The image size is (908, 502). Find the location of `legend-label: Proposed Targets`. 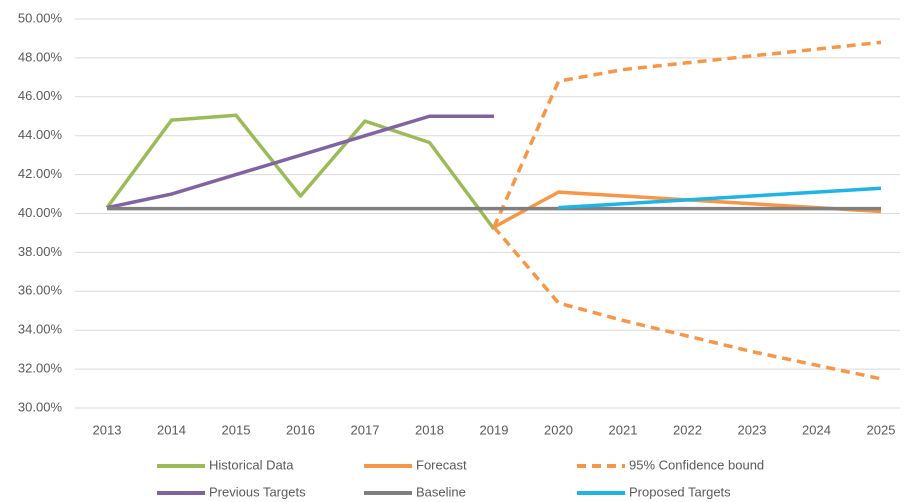

legend-label: Proposed Targets is located at coordinates (680, 491).